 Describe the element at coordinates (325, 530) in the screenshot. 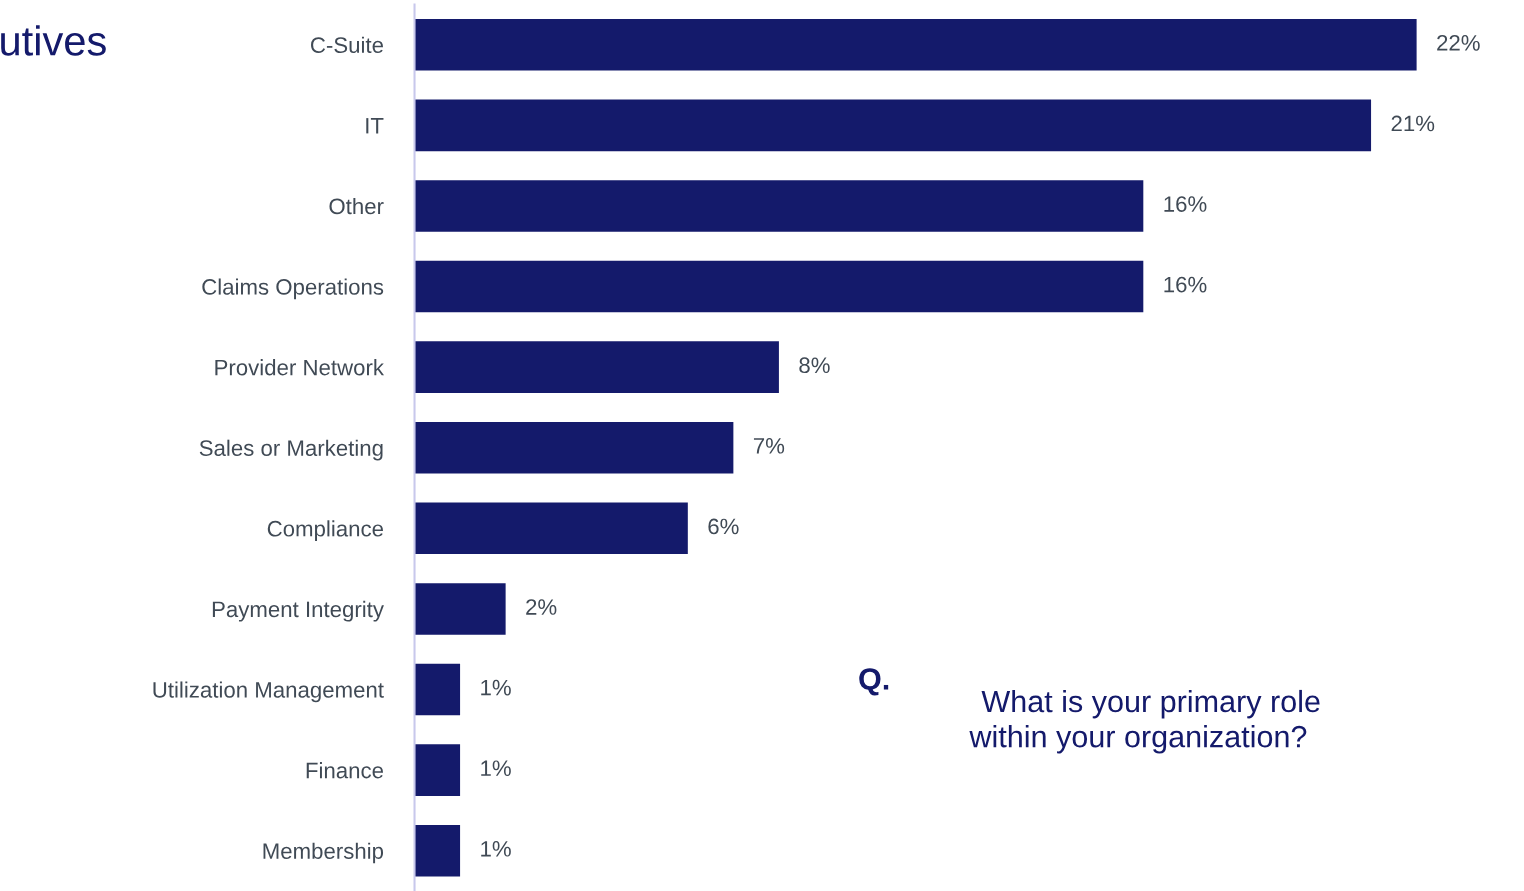

I see `y-tick-label: Compliance` at that location.